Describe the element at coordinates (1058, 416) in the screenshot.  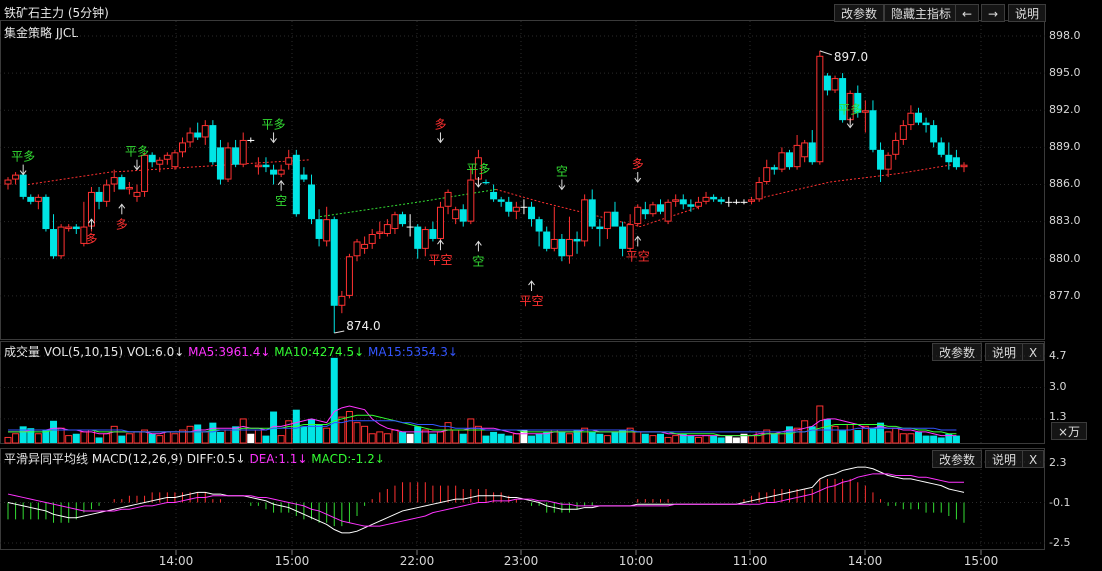
I see `volume-tick-label: 1.3` at that location.